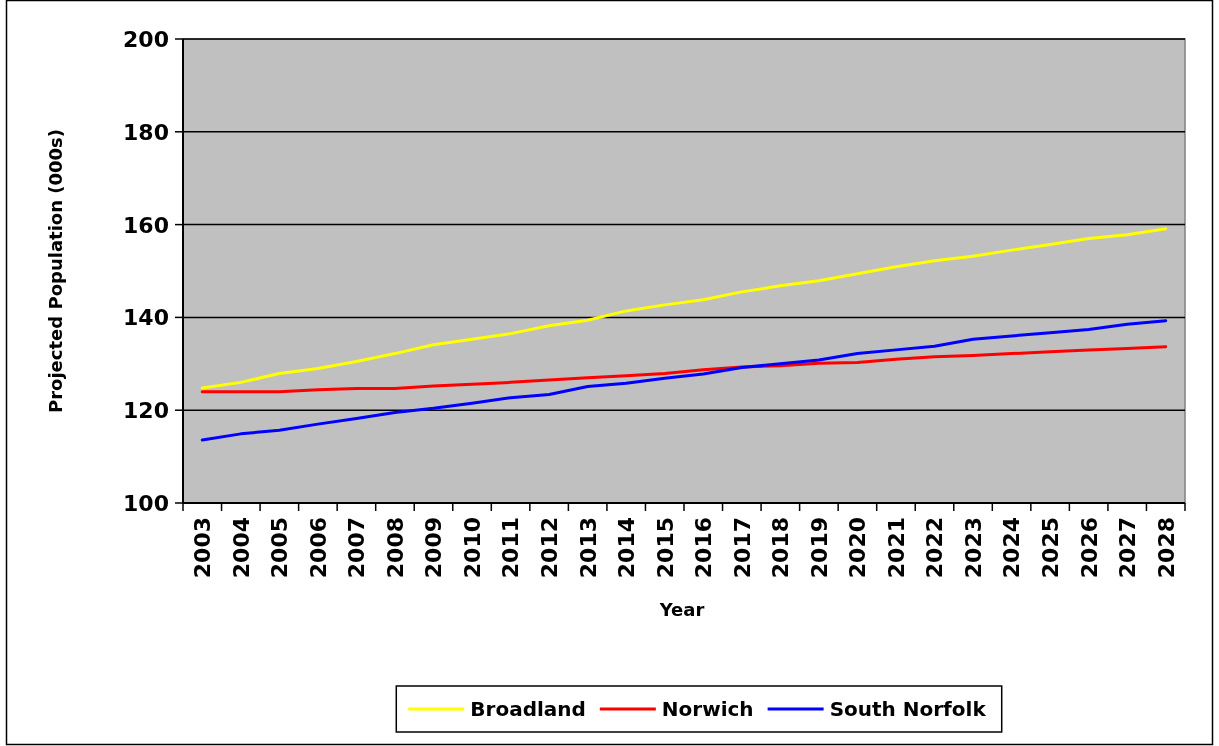 The height and width of the screenshot is (746, 1219). I want to click on legend-label: Norwich, so click(707, 709).